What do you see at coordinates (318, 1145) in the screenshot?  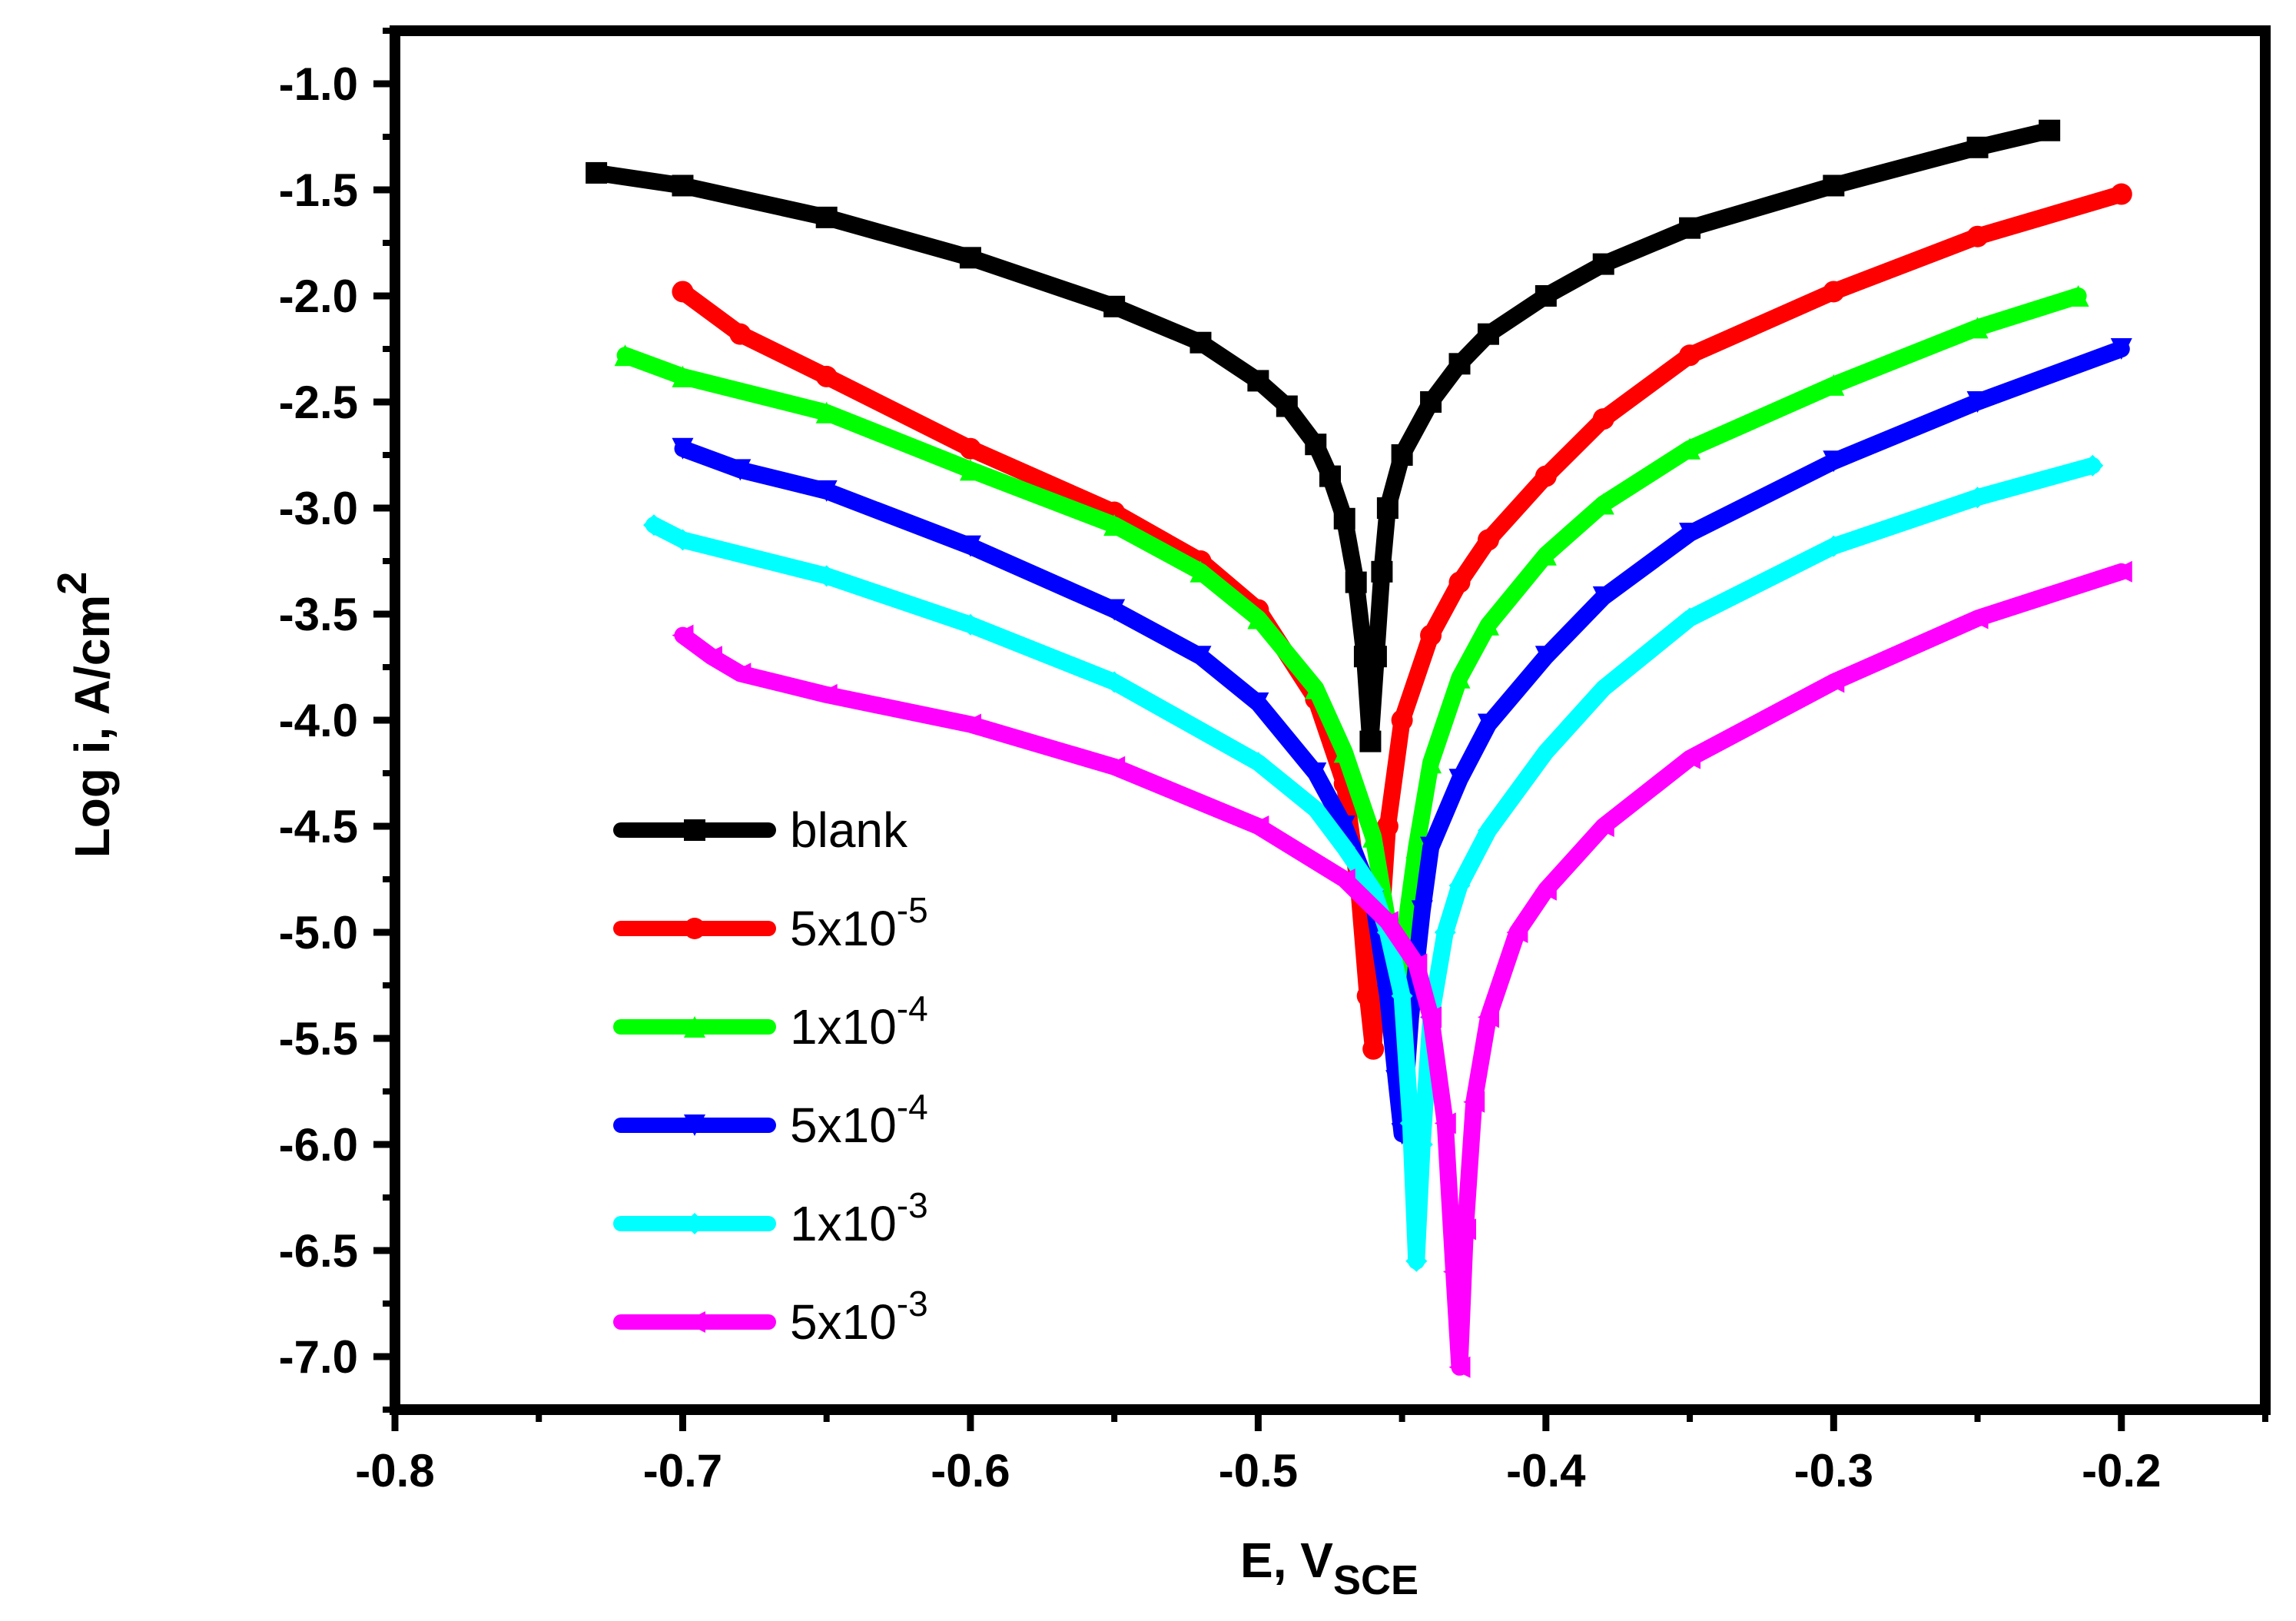 I see `y-tick-label: -6.0` at bounding box center [318, 1145].